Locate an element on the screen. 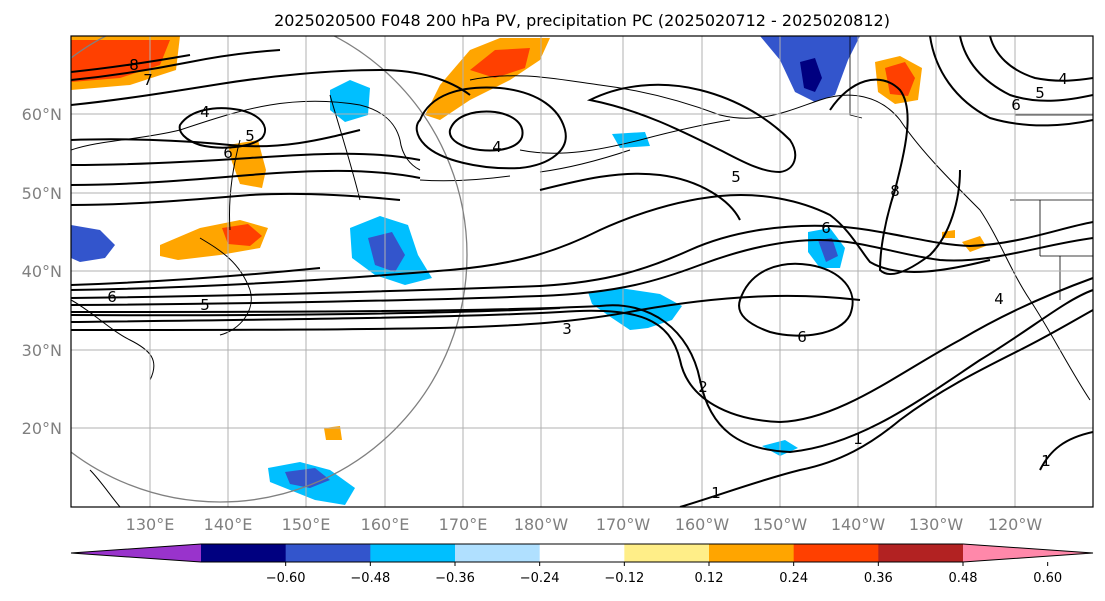 The width and height of the screenshot is (1105, 601). colorbar-tick-label: 0.24 is located at coordinates (793, 578).